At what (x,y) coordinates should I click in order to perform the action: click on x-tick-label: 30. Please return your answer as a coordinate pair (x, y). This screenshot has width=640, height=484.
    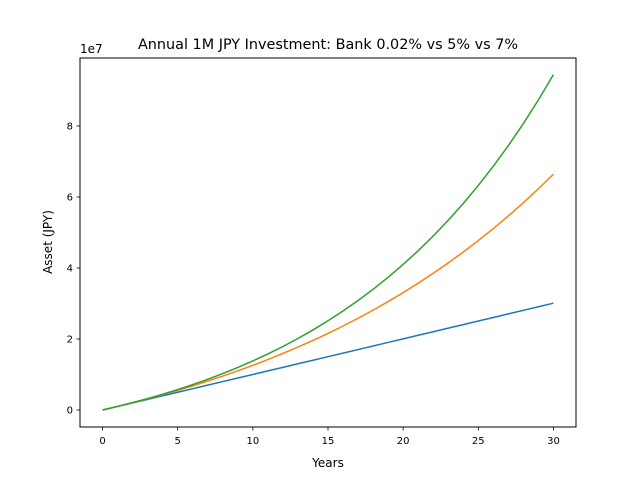
    Looking at the image, I should click on (553, 441).